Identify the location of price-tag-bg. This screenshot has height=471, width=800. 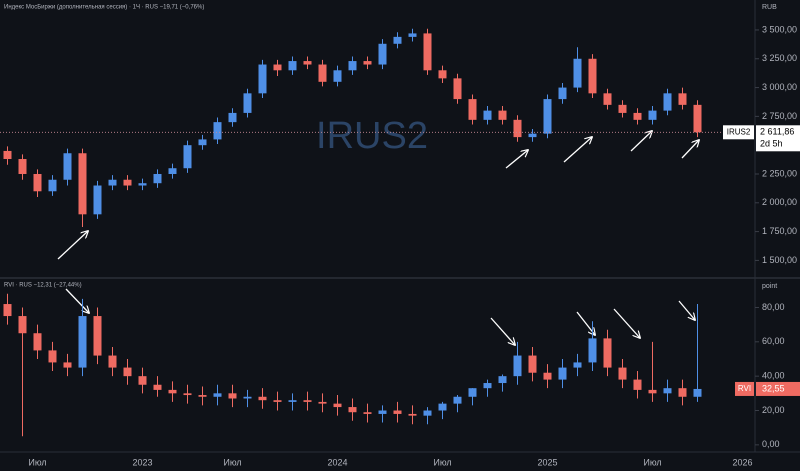
(778, 138).